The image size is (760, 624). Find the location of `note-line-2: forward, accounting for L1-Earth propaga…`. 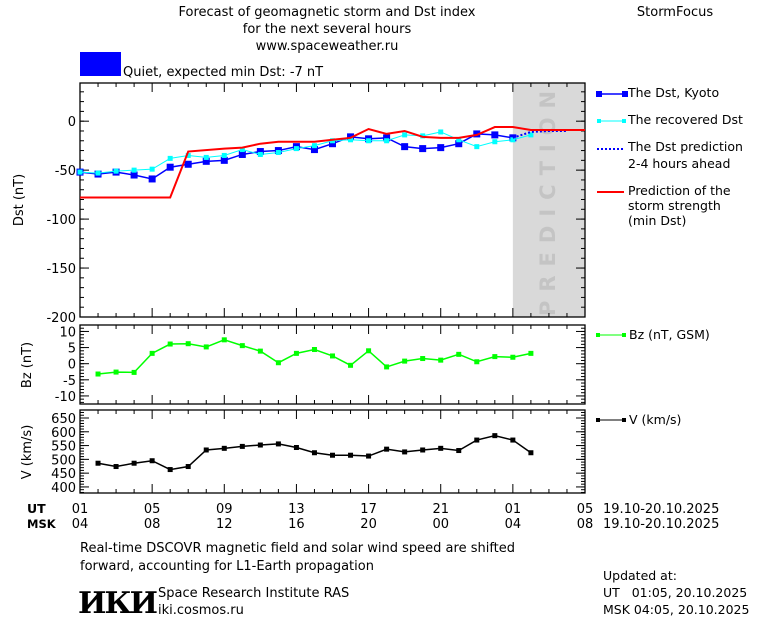

note-line-2: forward, accounting for L1-Earth propaga… is located at coordinates (227, 566).